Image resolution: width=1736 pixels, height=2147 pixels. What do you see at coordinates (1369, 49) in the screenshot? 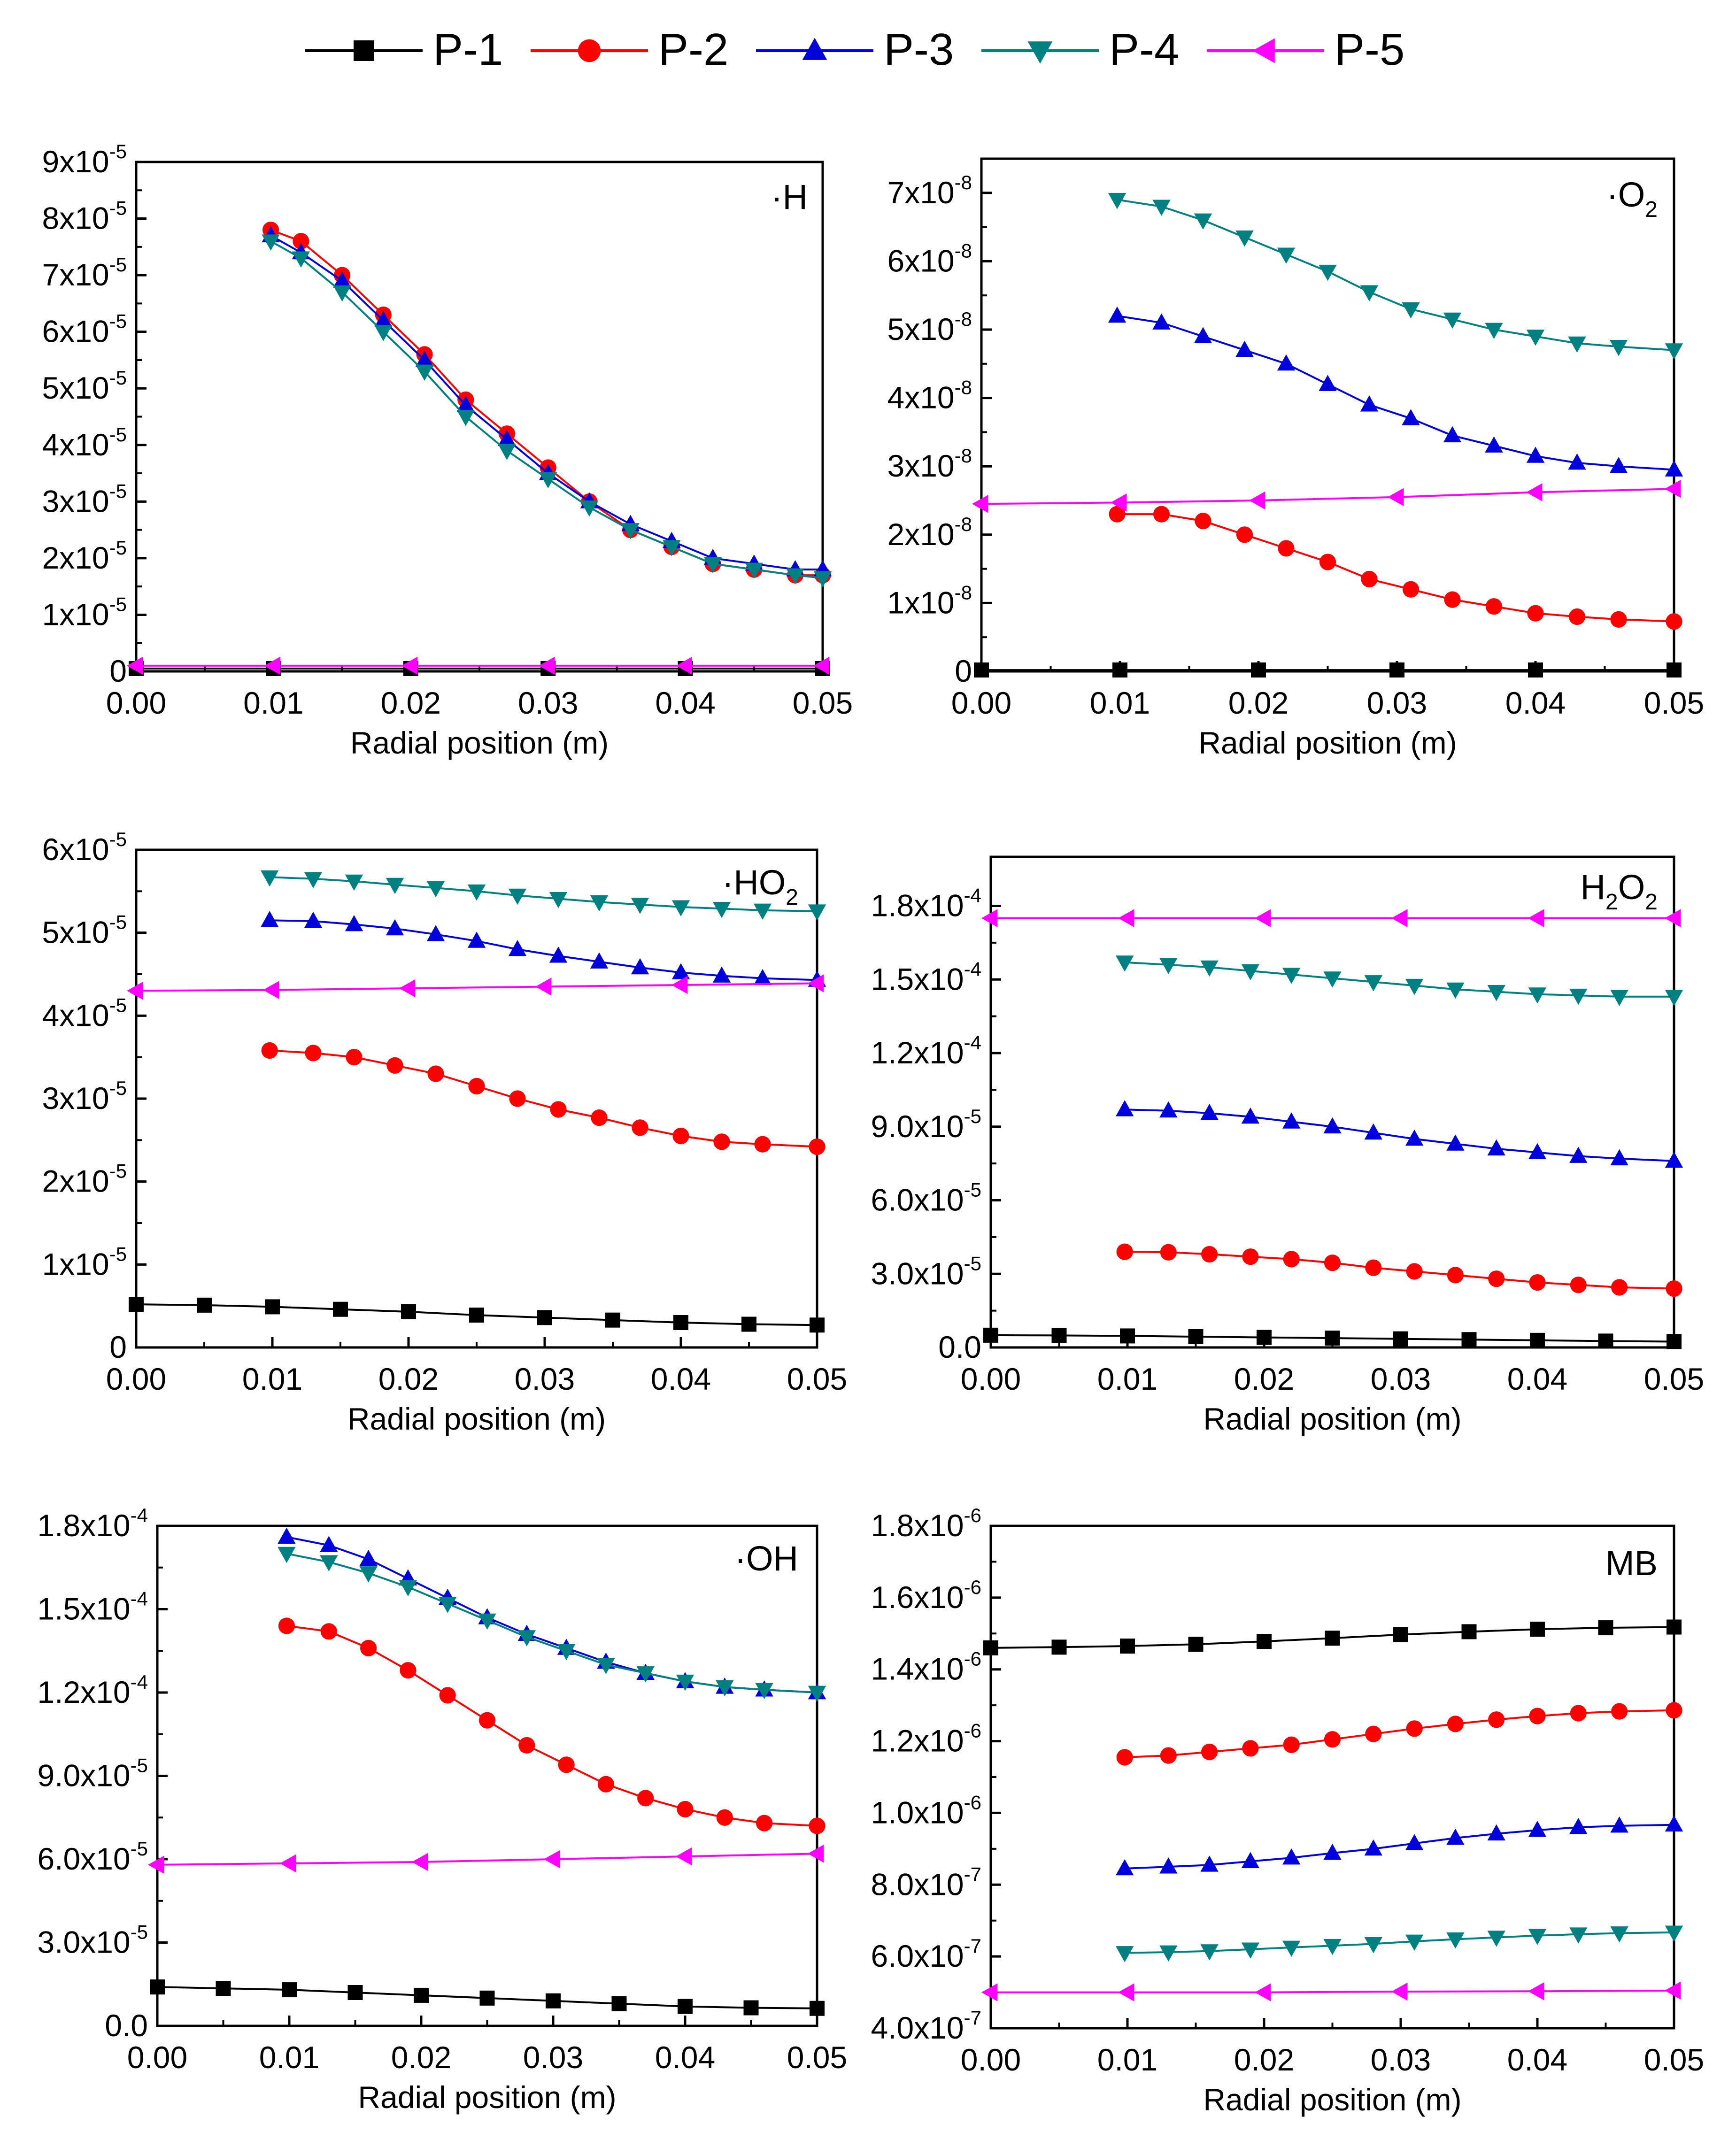
I see `legend-label: P-5` at bounding box center [1369, 49].